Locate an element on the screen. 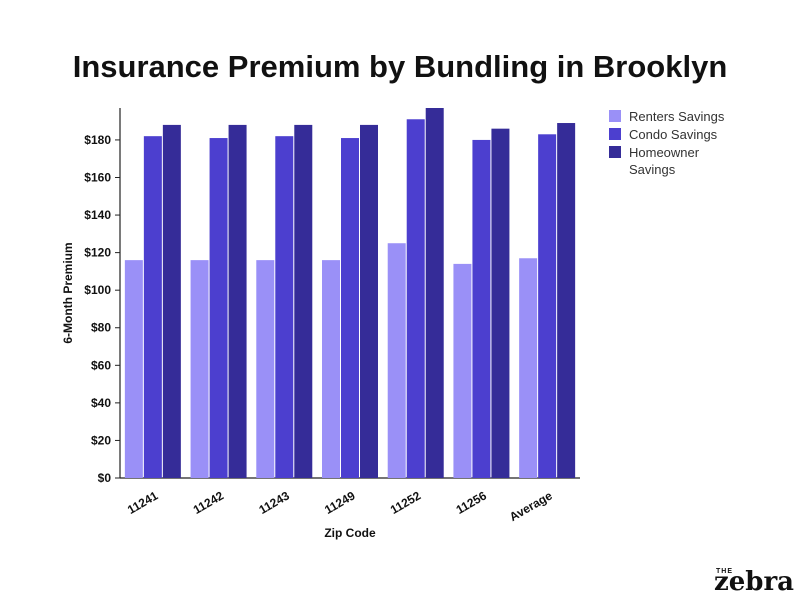 The width and height of the screenshot is (800, 600). x-tick-label: 11249 is located at coordinates (340, 502).